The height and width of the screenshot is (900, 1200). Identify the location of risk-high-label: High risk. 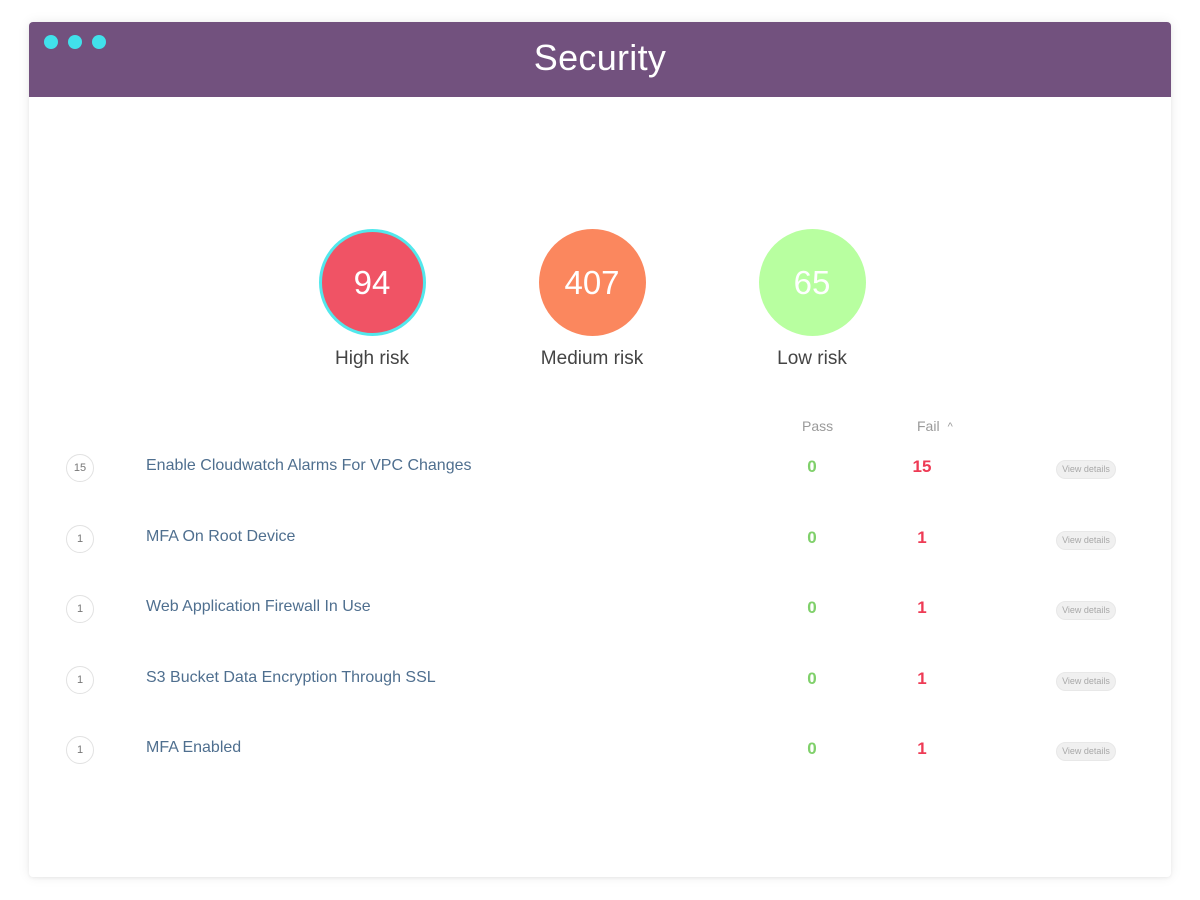
(372, 358).